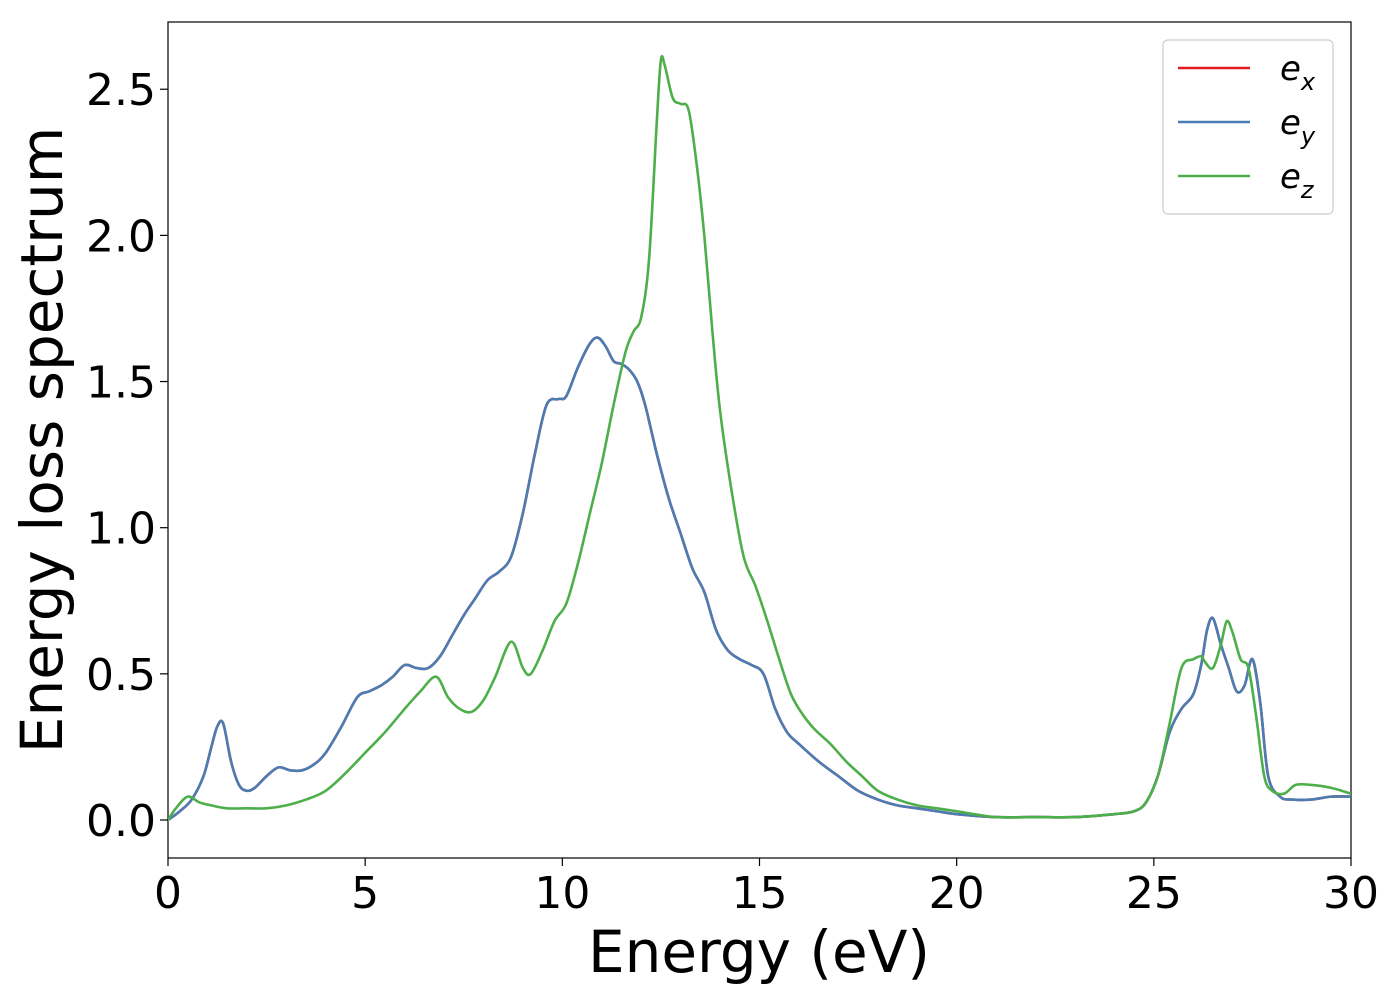 The height and width of the screenshot is (1000, 1400). What do you see at coordinates (121, 675) in the screenshot?
I see `y-tick-label: 0.5` at bounding box center [121, 675].